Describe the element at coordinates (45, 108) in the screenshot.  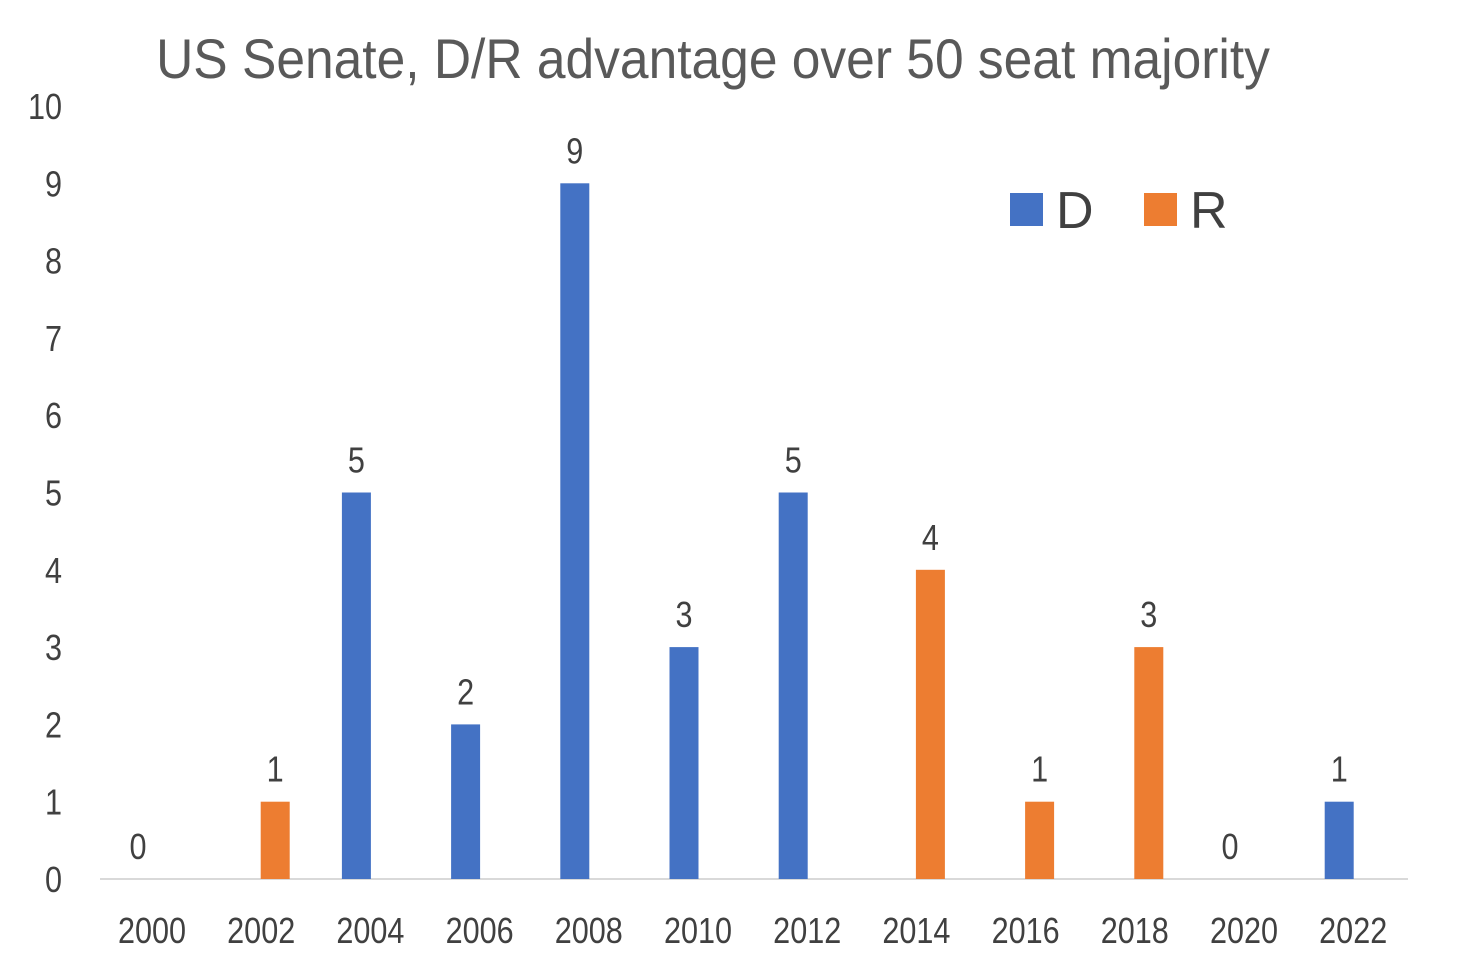
I see `y-tick-label: 10` at that location.